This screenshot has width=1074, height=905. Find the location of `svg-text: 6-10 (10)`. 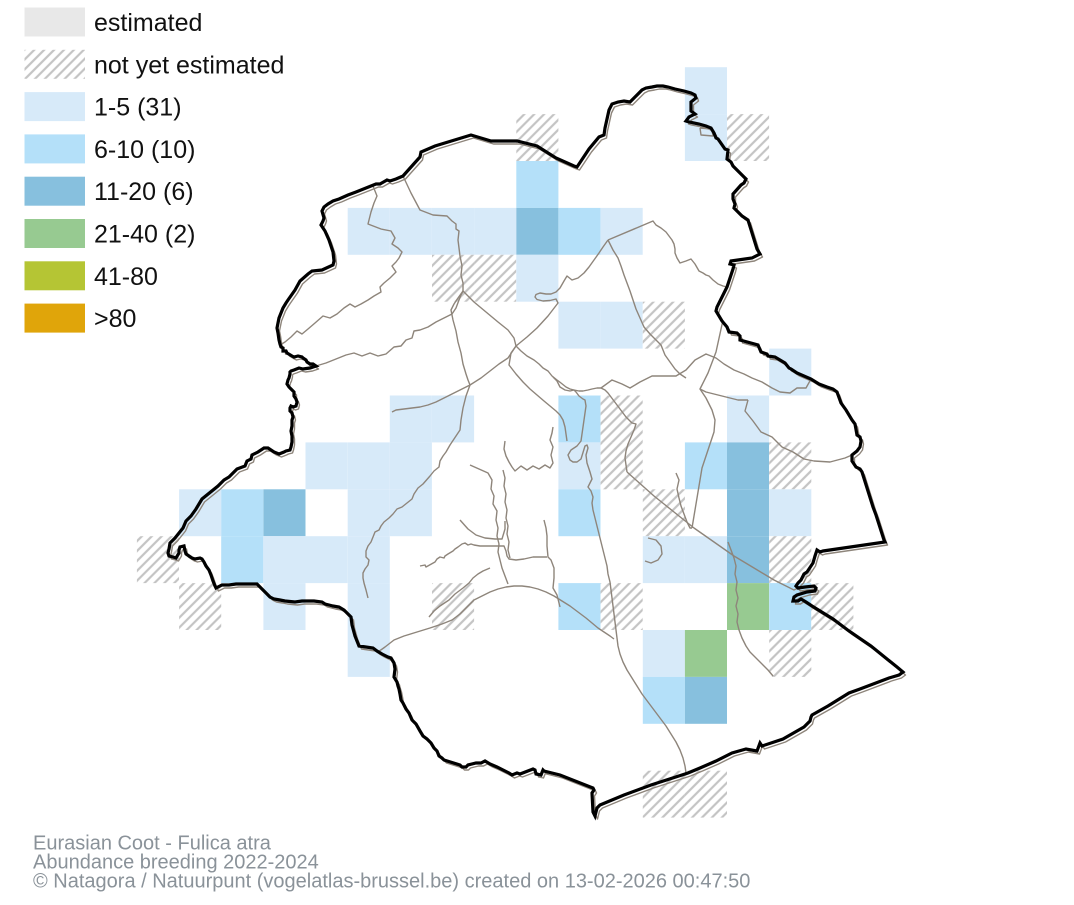

svg-text: 6-10 (10) is located at coordinates (144, 150).